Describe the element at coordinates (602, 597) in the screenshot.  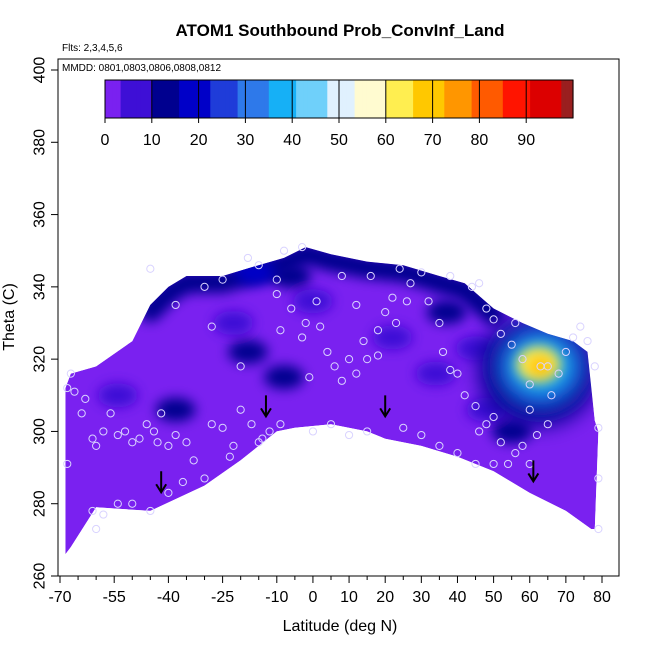
I see `x-tick-label: 80` at that location.